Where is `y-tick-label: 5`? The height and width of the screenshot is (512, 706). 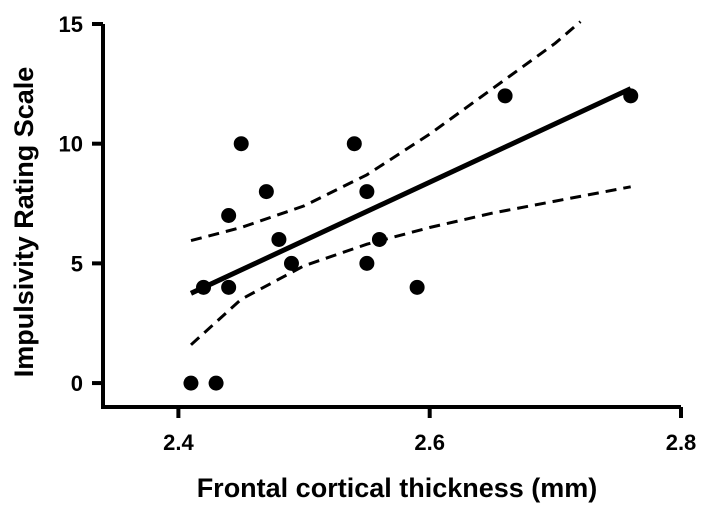 y-tick-label: 5 is located at coordinates (77, 263).